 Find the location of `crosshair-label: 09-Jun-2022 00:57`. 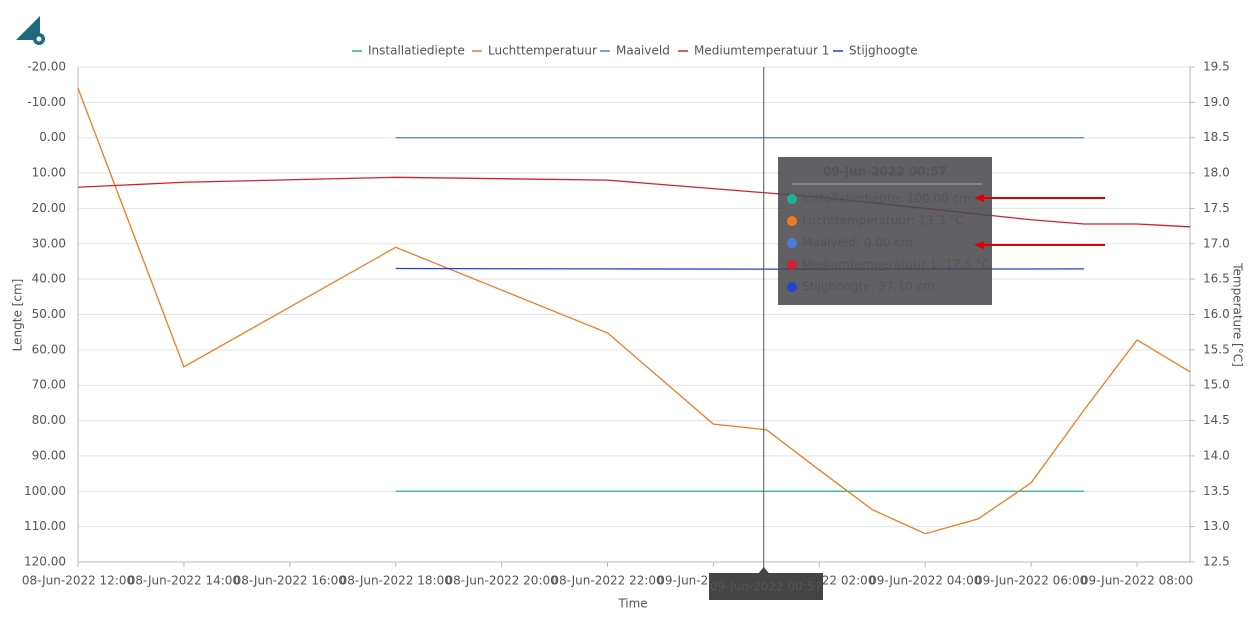

crosshair-label: 09-Jun-2022 00:57 is located at coordinates (766, 587).